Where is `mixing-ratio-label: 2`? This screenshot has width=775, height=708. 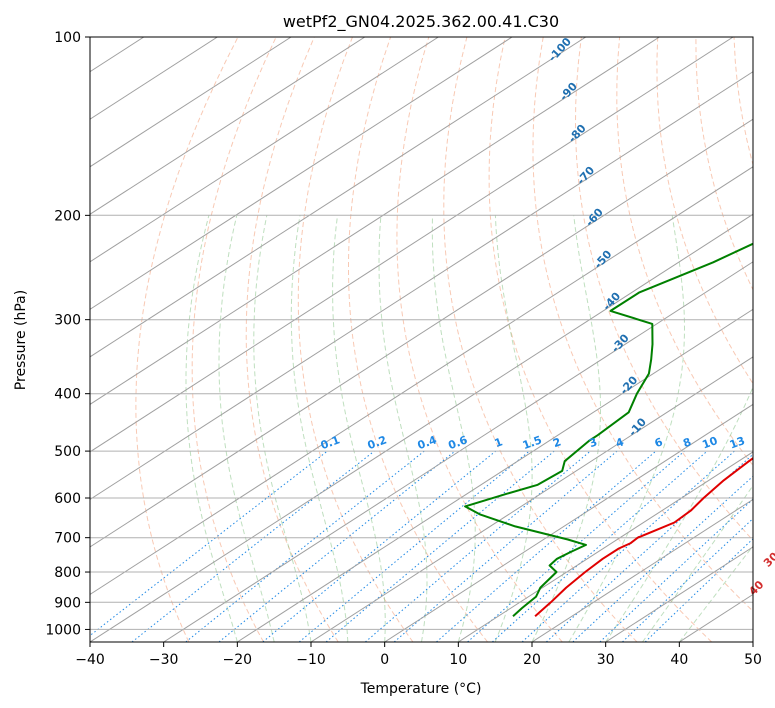
mixing-ratio-label: 2 is located at coordinates (557, 442).